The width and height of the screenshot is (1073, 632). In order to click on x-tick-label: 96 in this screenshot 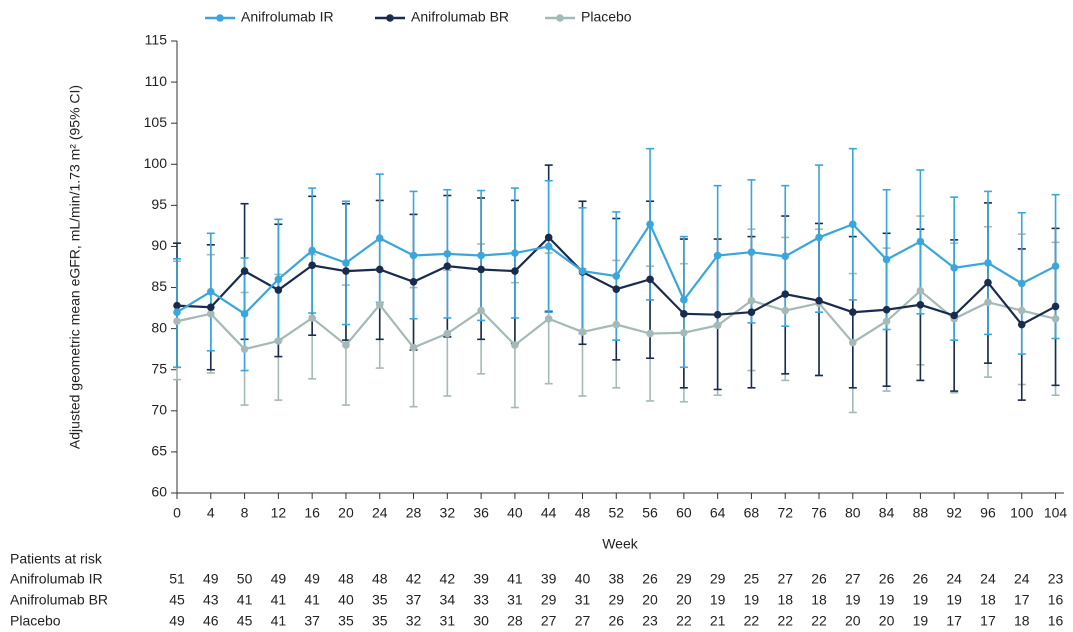, I will do `click(988, 513)`.